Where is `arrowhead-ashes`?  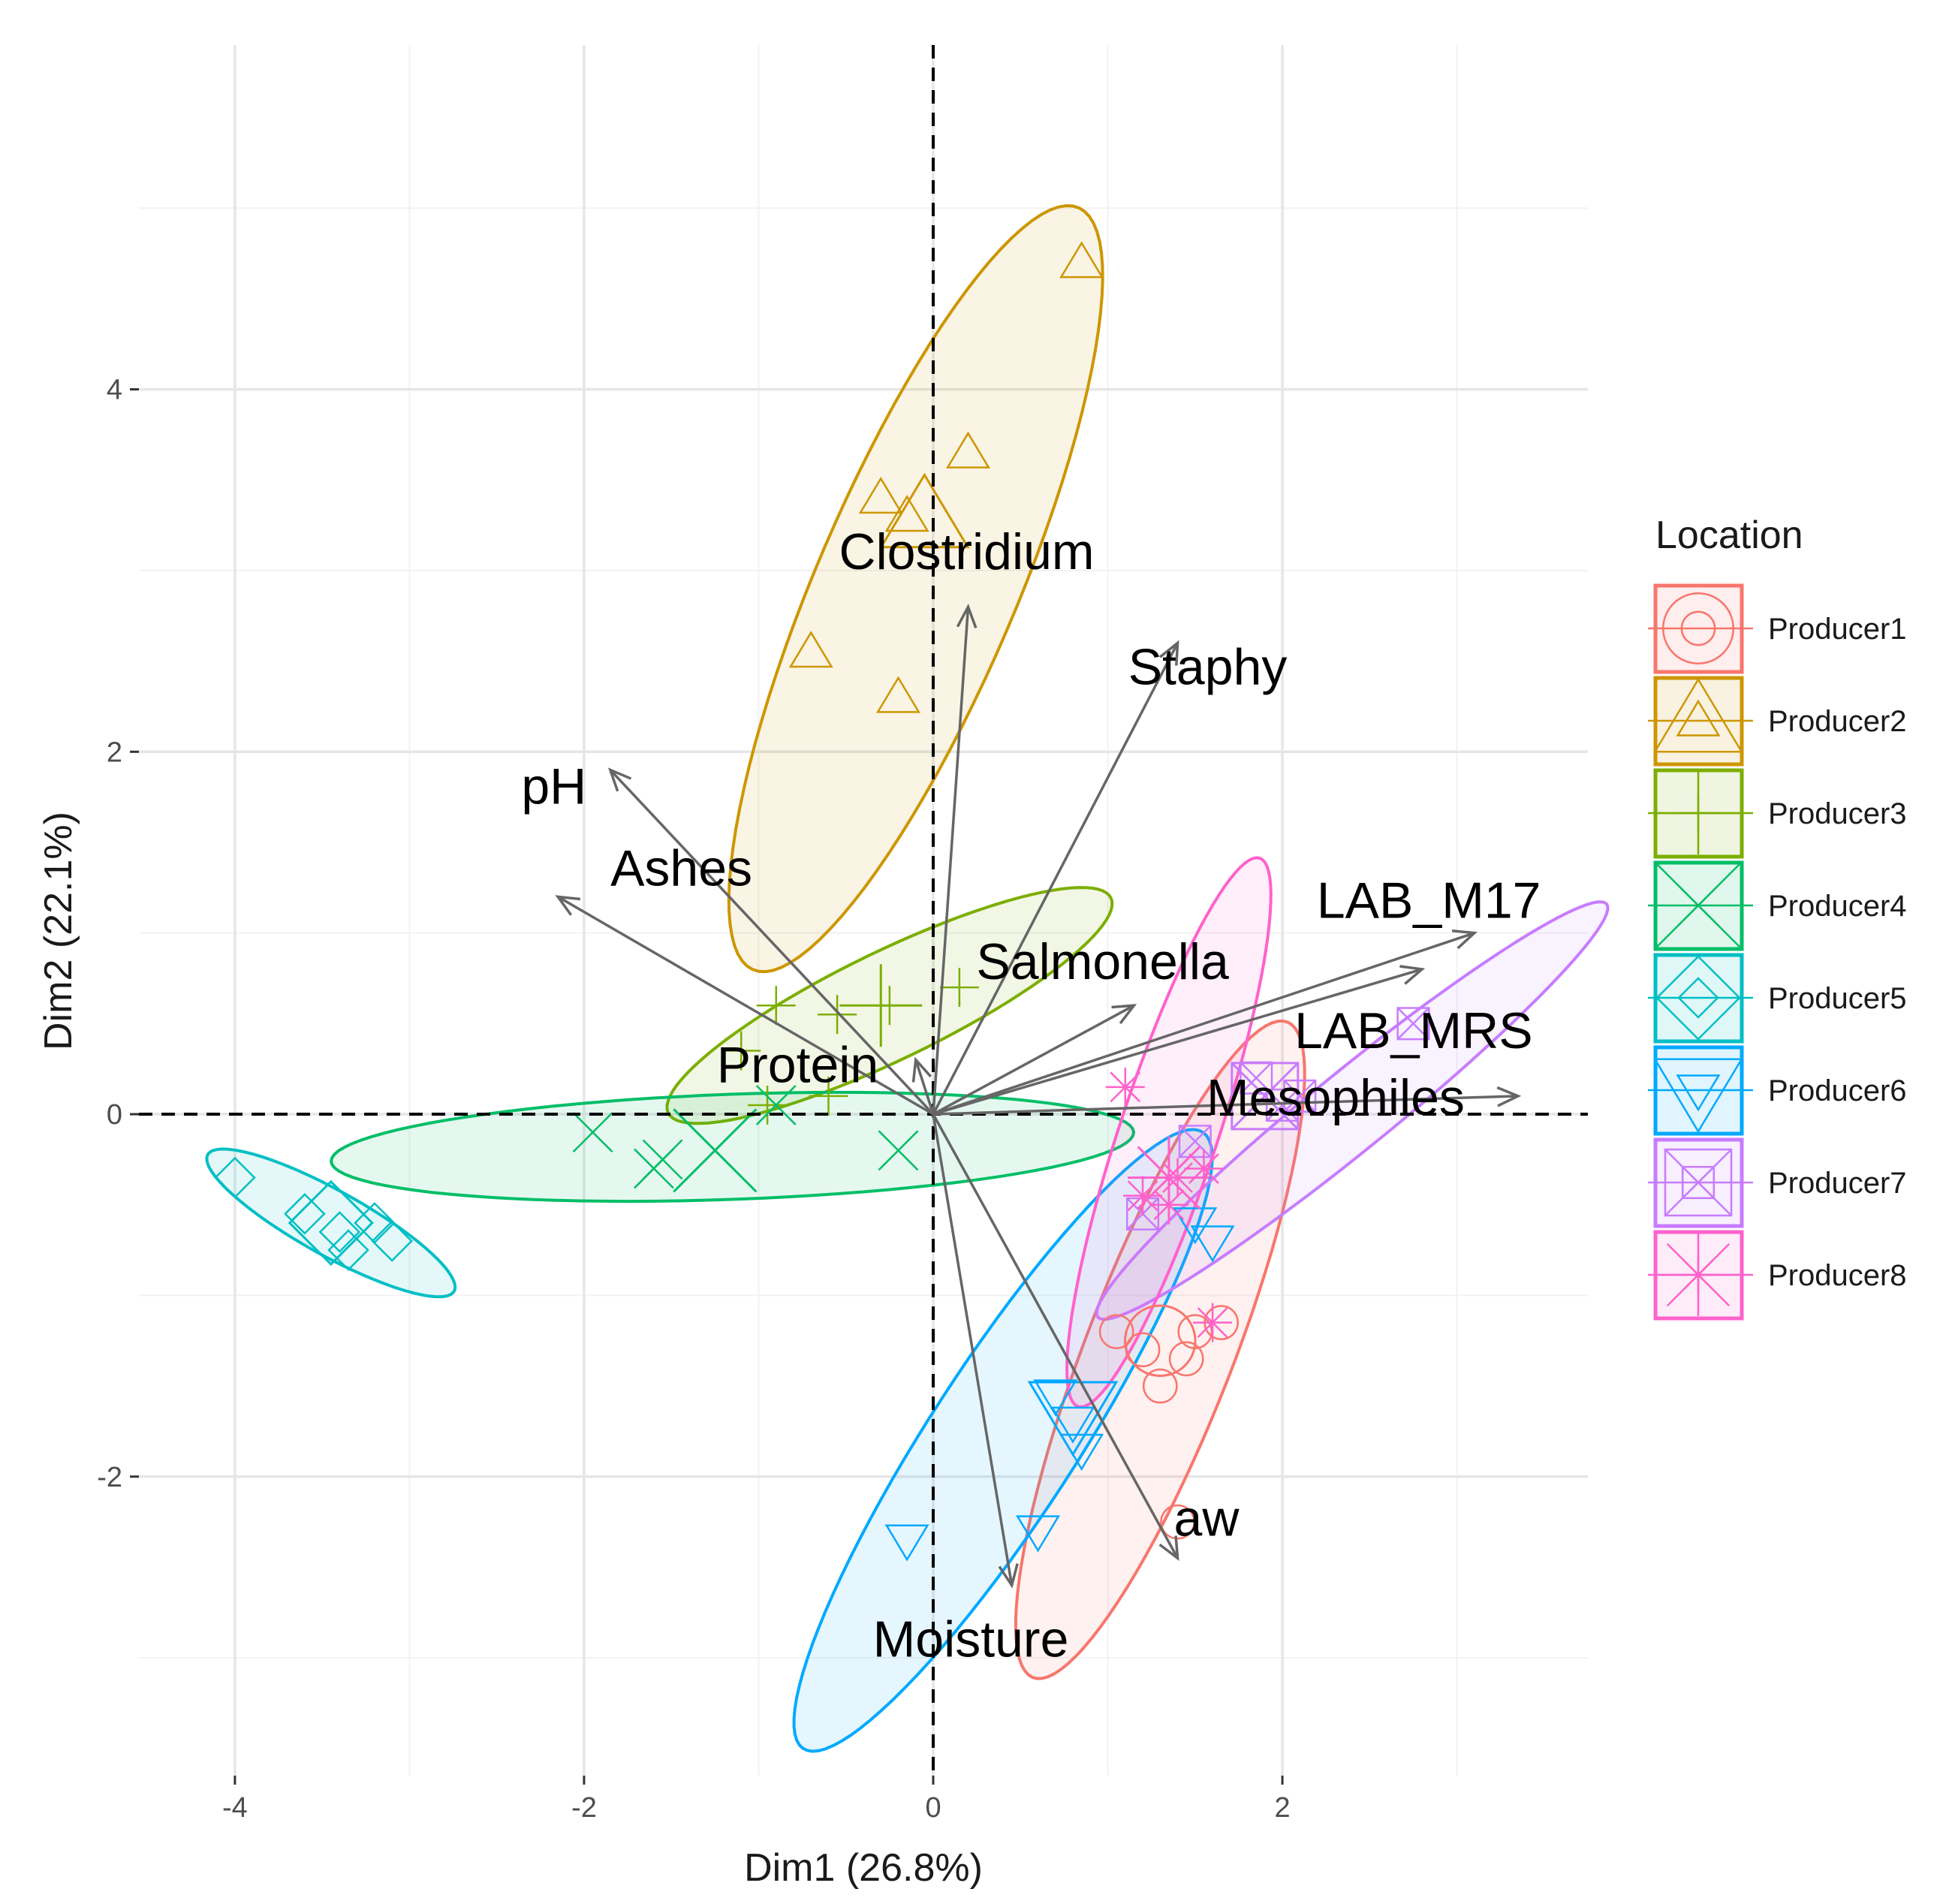 arrowhead-ashes is located at coordinates (568, 905).